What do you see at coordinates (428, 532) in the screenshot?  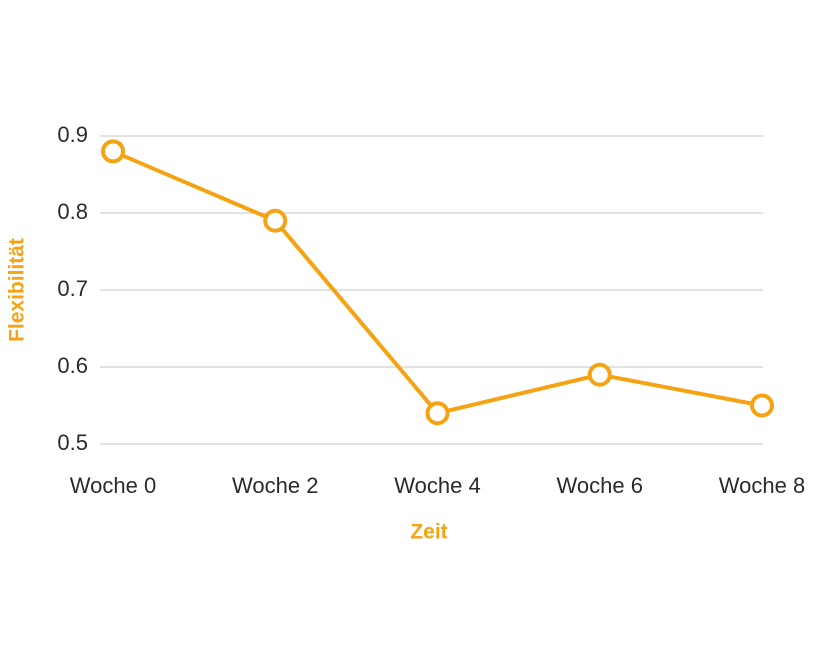 I see `x-axis-title: Zeit` at bounding box center [428, 532].